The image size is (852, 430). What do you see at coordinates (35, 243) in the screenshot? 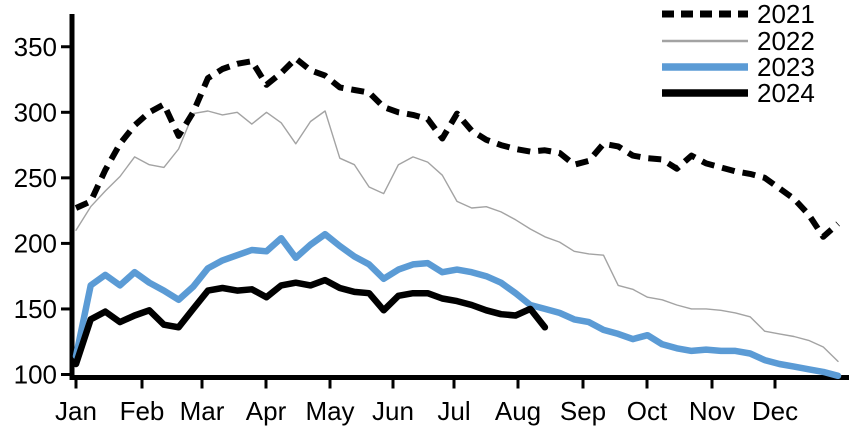
I see `y-tick-label: 200` at bounding box center [35, 243].